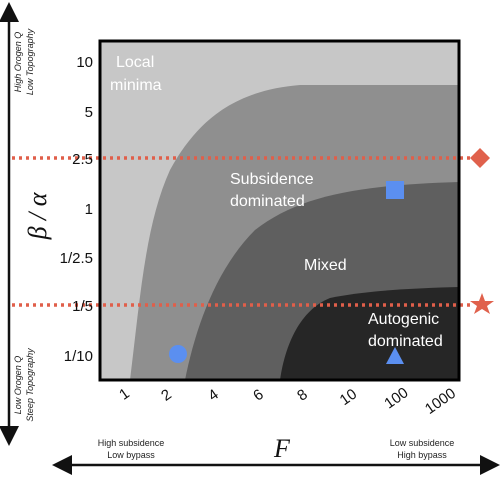 This screenshot has height=479, width=500. I want to click on right-note-line-2: High bypass, so click(422, 455).